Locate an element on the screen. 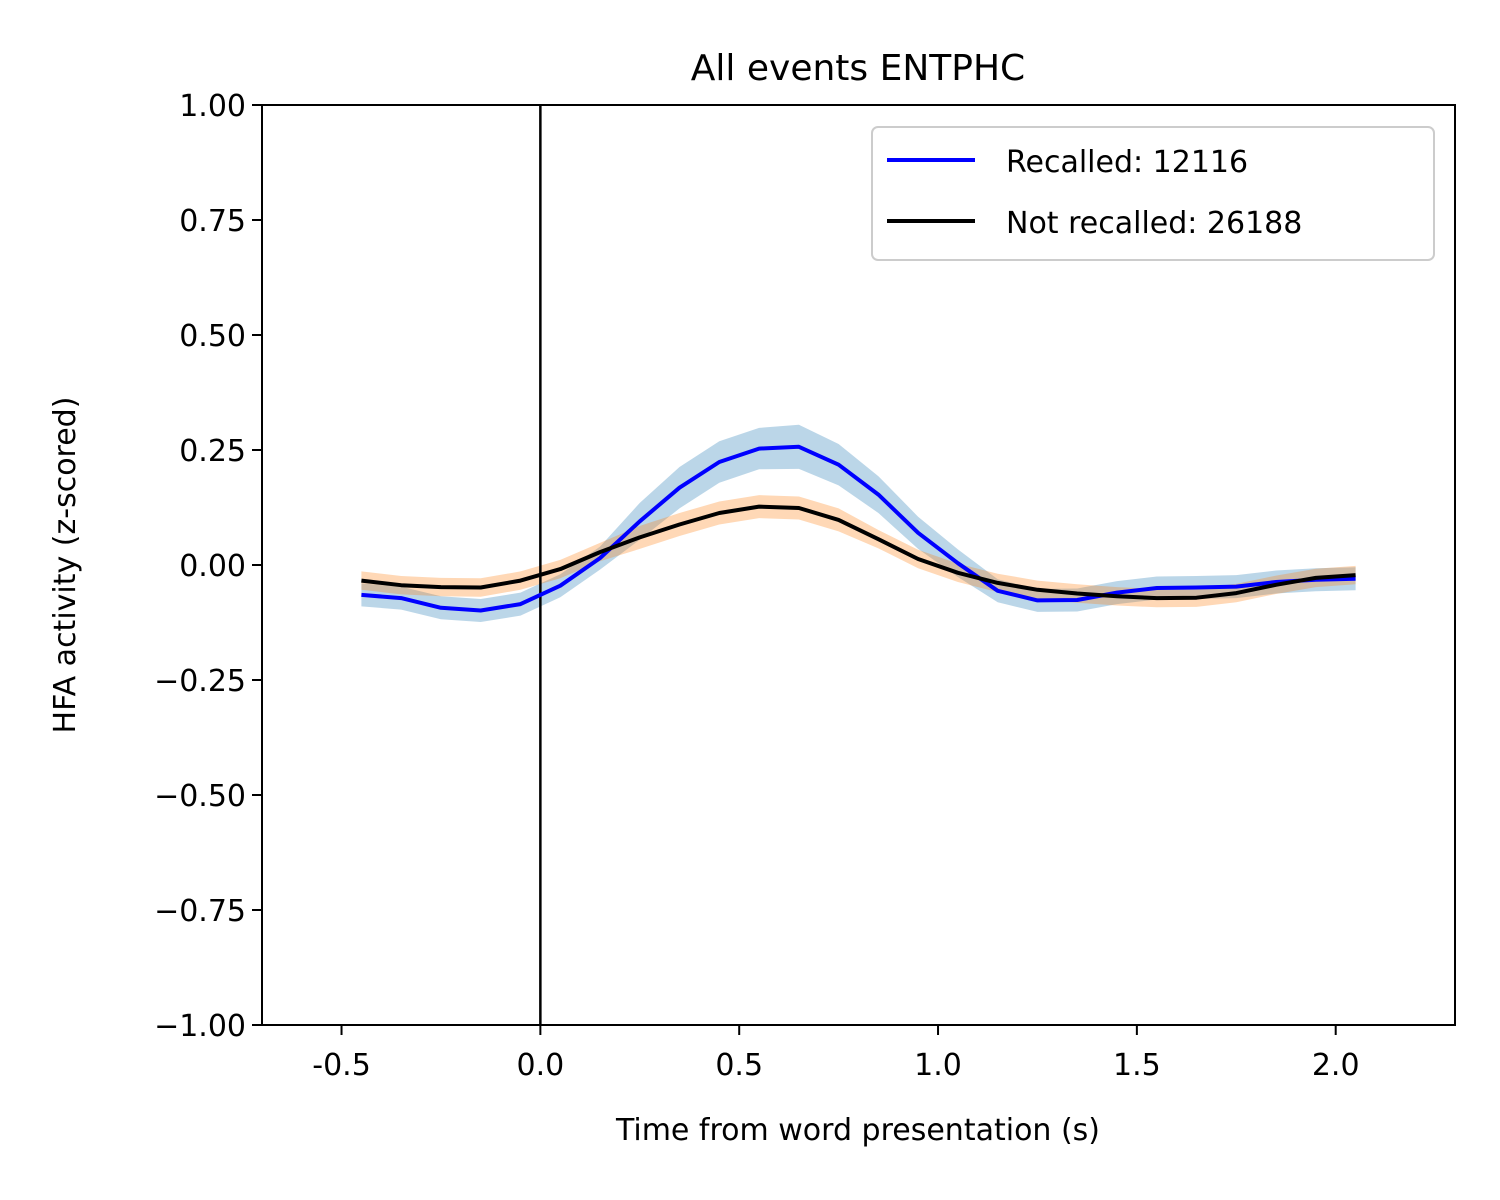 The height and width of the screenshot is (1200, 1500). x-tick-label: 0.0 is located at coordinates (541, 1065).